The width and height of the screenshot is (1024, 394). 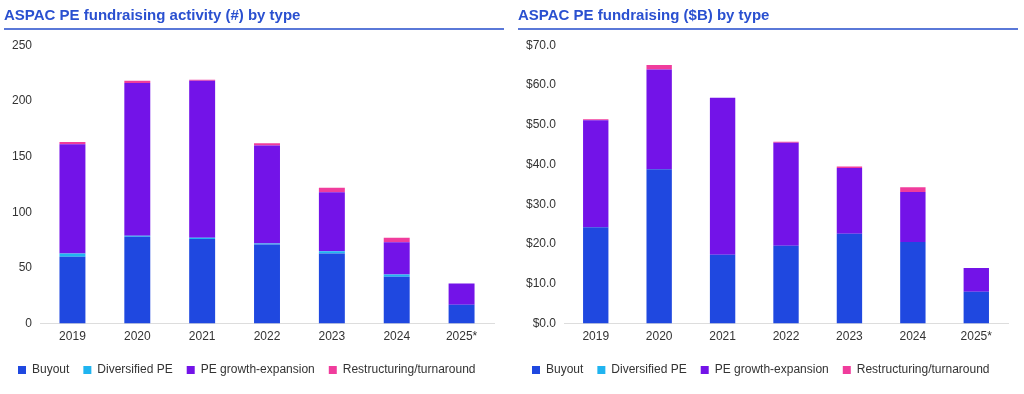 I want to click on chart-title: ASPAC PE fundraising ($B) by type, so click(x=768, y=15).